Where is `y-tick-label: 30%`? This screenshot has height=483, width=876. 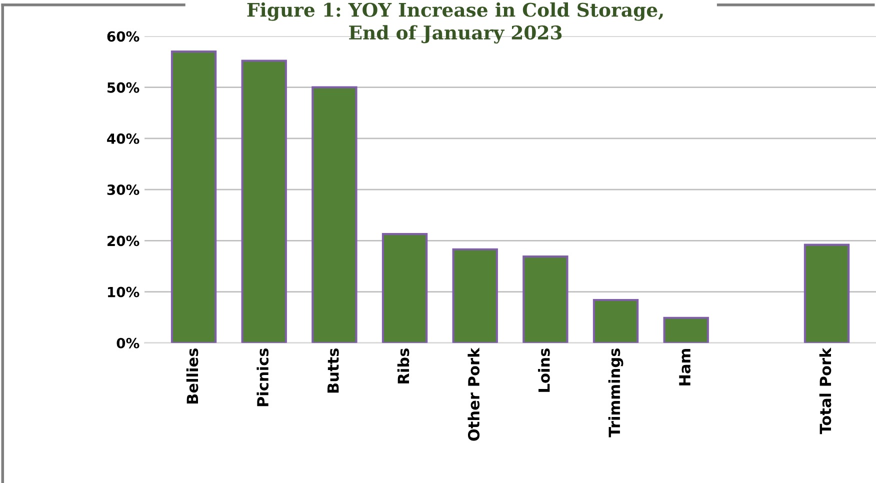 y-tick-label: 30% is located at coordinates (123, 190).